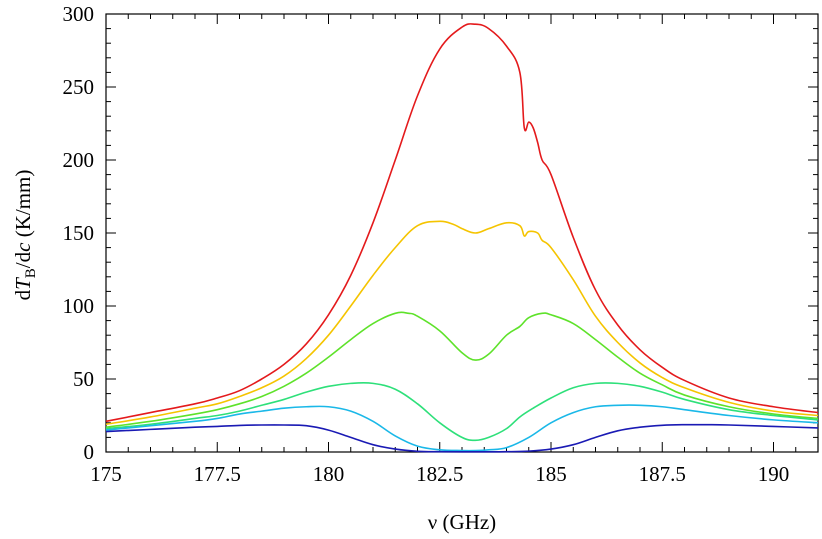 The image size is (822, 539). Describe the element at coordinates (23, 247) in the screenshot. I see `y-axis-label-c: c` at that location.